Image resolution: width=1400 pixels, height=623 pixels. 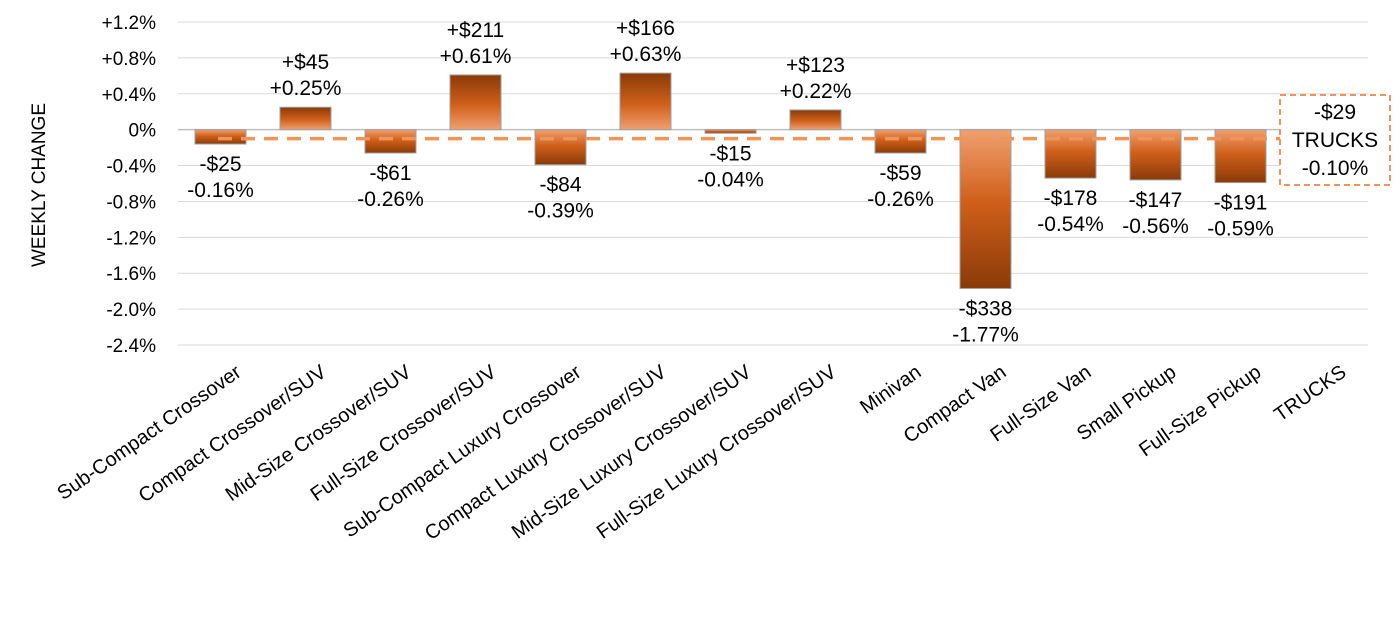 I want to click on data-label-percent: -0.56%, so click(x=1155, y=226).